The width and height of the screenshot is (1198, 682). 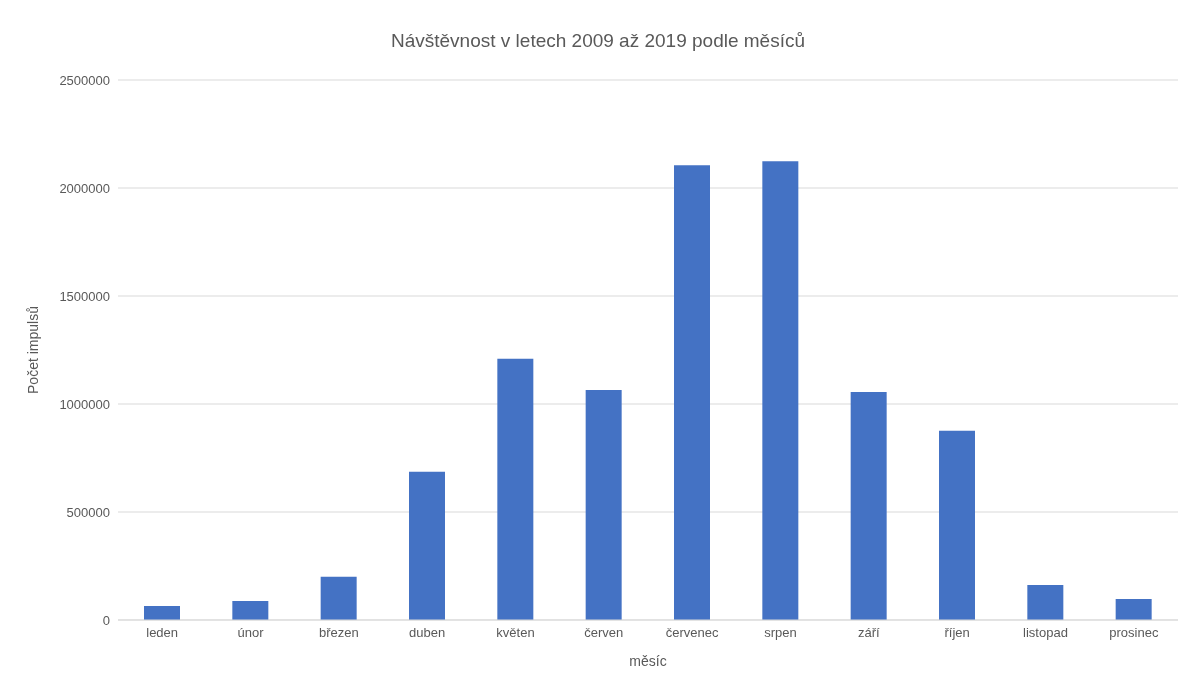 What do you see at coordinates (648, 661) in the screenshot?
I see `x-axis-title: měsíc` at bounding box center [648, 661].